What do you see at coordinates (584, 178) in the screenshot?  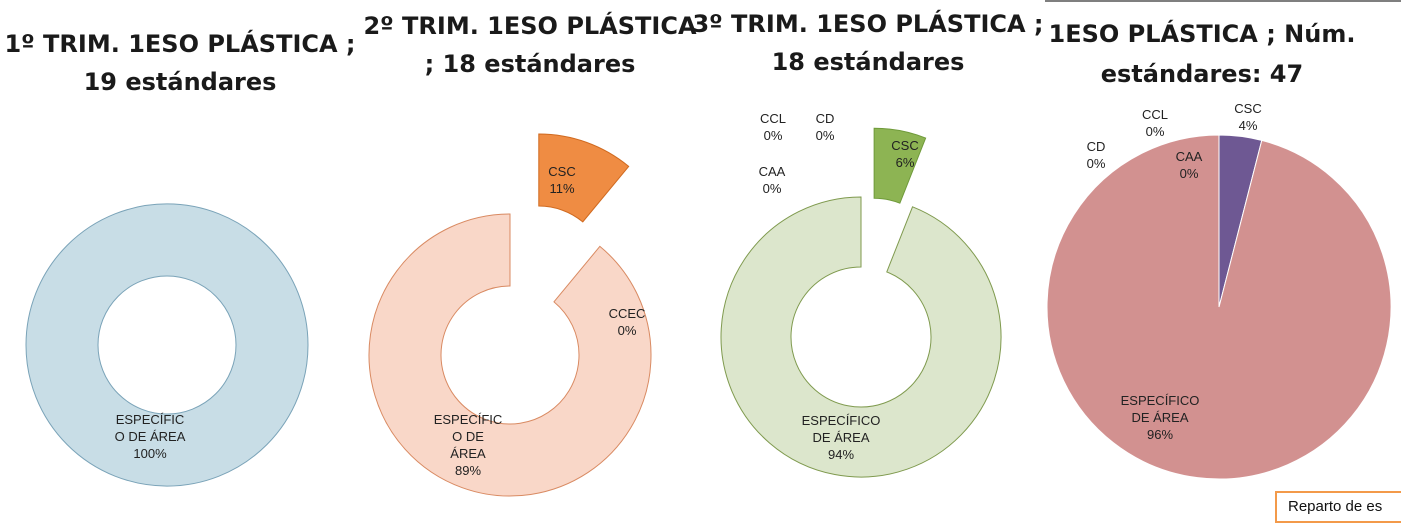 I see `chart-2-slice-csc` at bounding box center [584, 178].